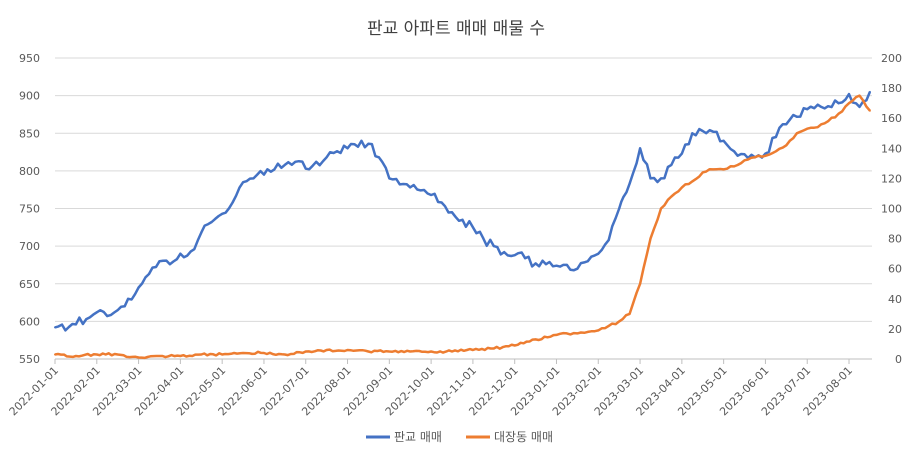 This screenshot has height=462, width=912. What do you see at coordinates (891, 178) in the screenshot?
I see `y-right-tick-label: 120` at bounding box center [891, 178].